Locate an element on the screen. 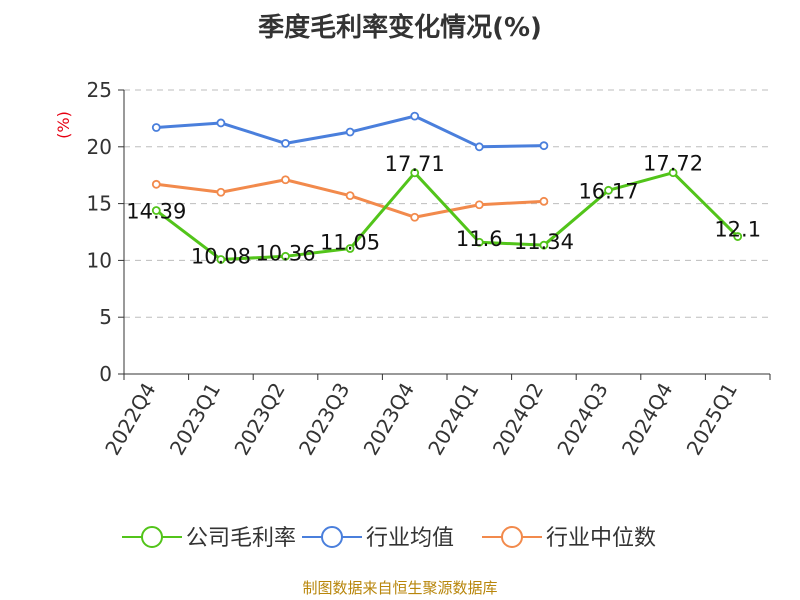 The width and height of the screenshot is (800, 600). y-tick-label: 20 is located at coordinates (99, 147).